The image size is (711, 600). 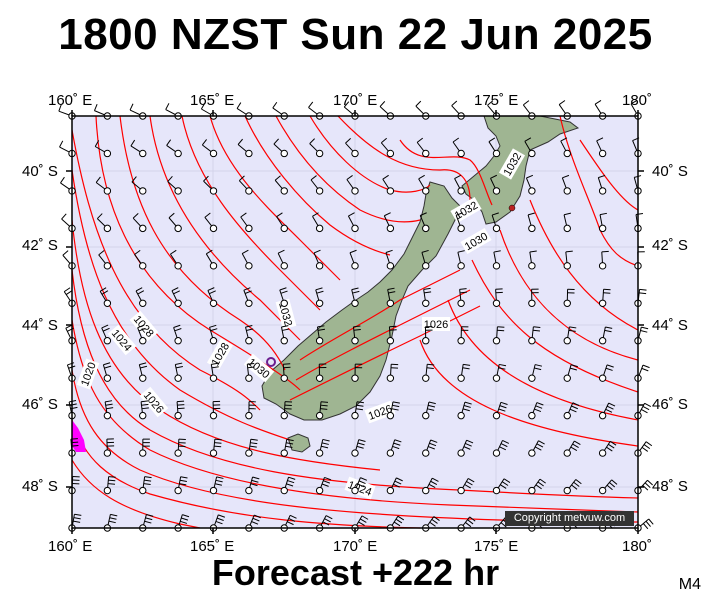 What do you see at coordinates (40, 171) in the screenshot?
I see `lat-label-40-left: 40˚ S` at bounding box center [40, 171].